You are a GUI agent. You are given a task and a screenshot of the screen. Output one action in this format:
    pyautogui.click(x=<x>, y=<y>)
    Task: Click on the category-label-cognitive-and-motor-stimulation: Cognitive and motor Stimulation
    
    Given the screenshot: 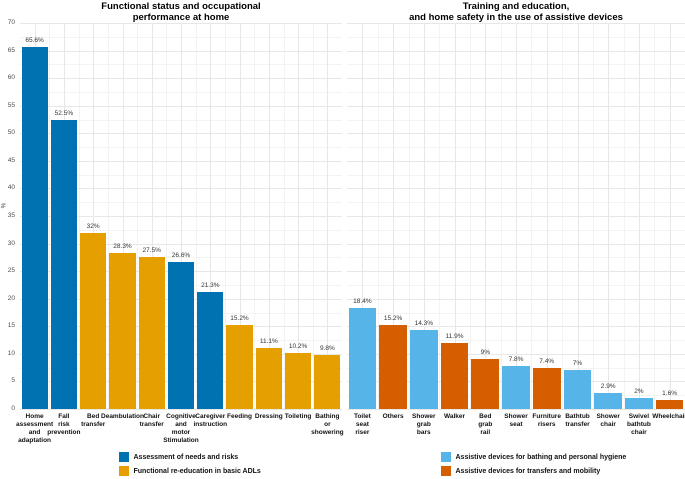 What is the action you would take?
    pyautogui.click(x=181, y=428)
    